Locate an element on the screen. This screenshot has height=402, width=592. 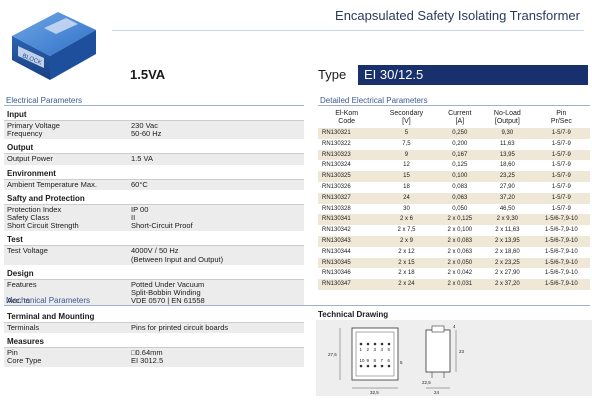
parameter-value: 50-60 Hz is located at coordinates (146, 134).